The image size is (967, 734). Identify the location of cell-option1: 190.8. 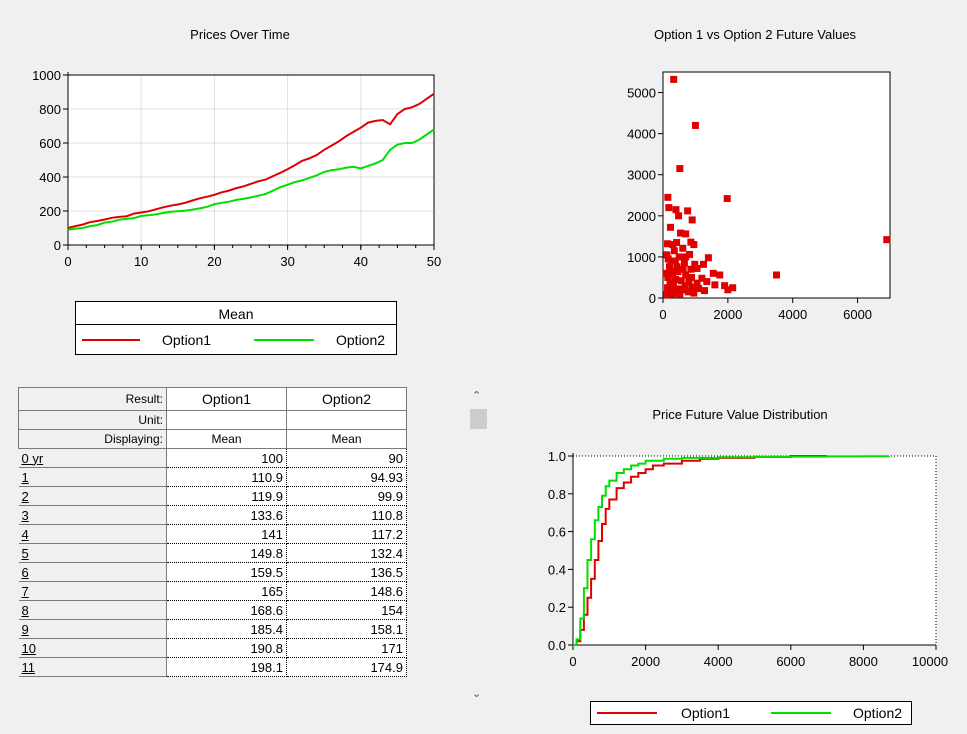
(226, 648).